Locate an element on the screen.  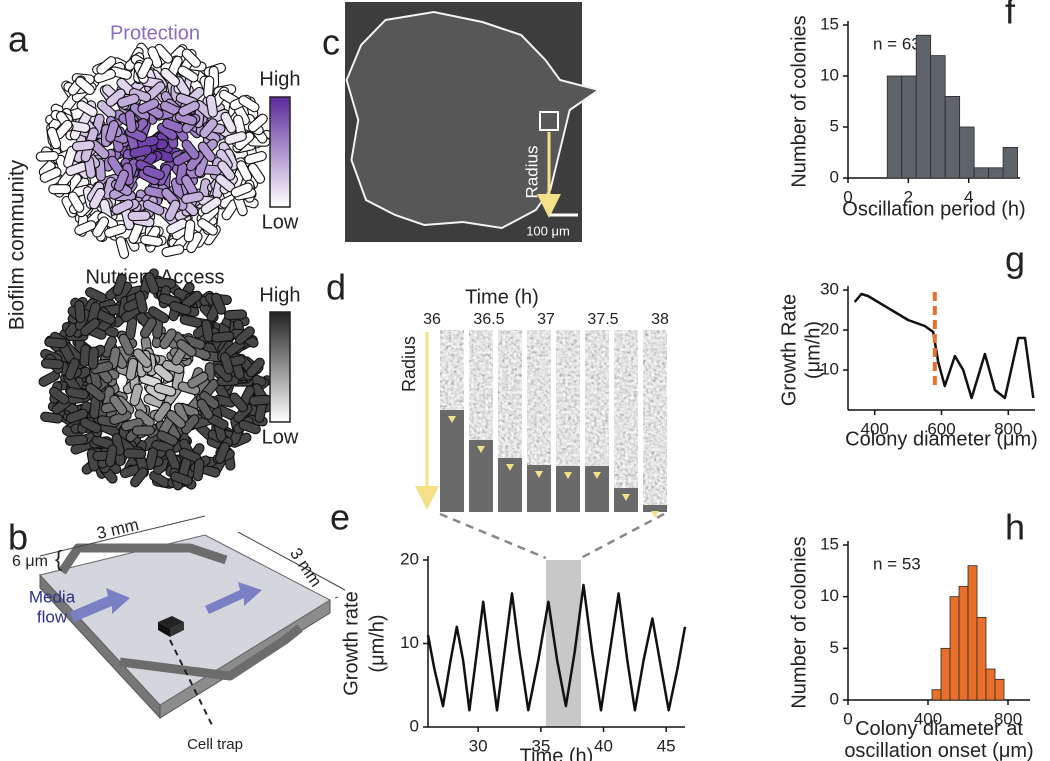
y-tick-label: 5 is located at coordinates (834, 647).